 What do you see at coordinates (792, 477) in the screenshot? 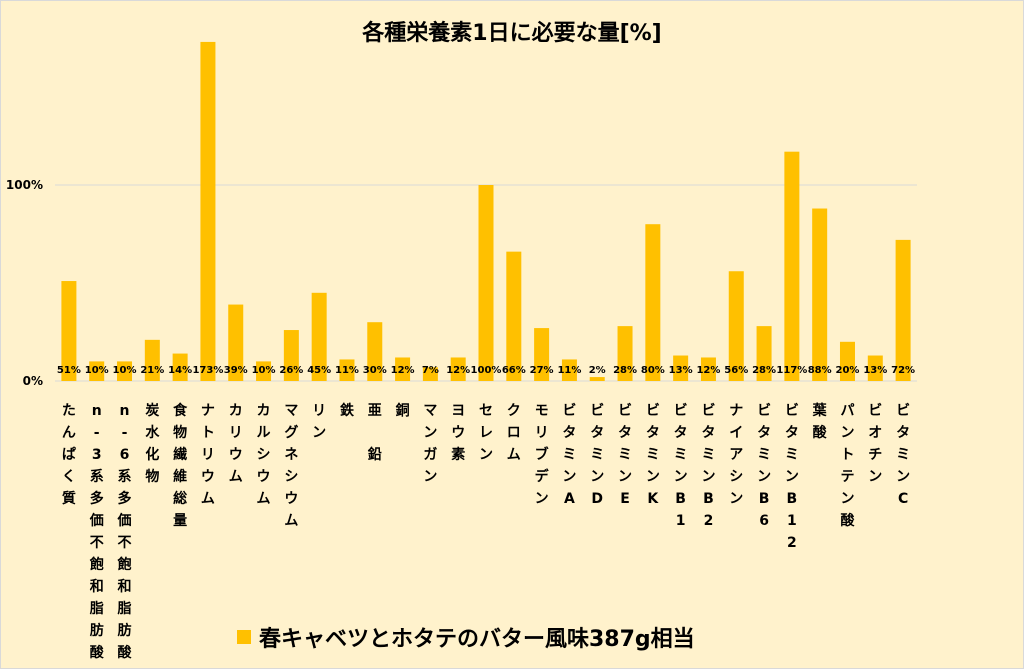
I see `x-tick-label: ビタミン B 1 2` at bounding box center [792, 477].